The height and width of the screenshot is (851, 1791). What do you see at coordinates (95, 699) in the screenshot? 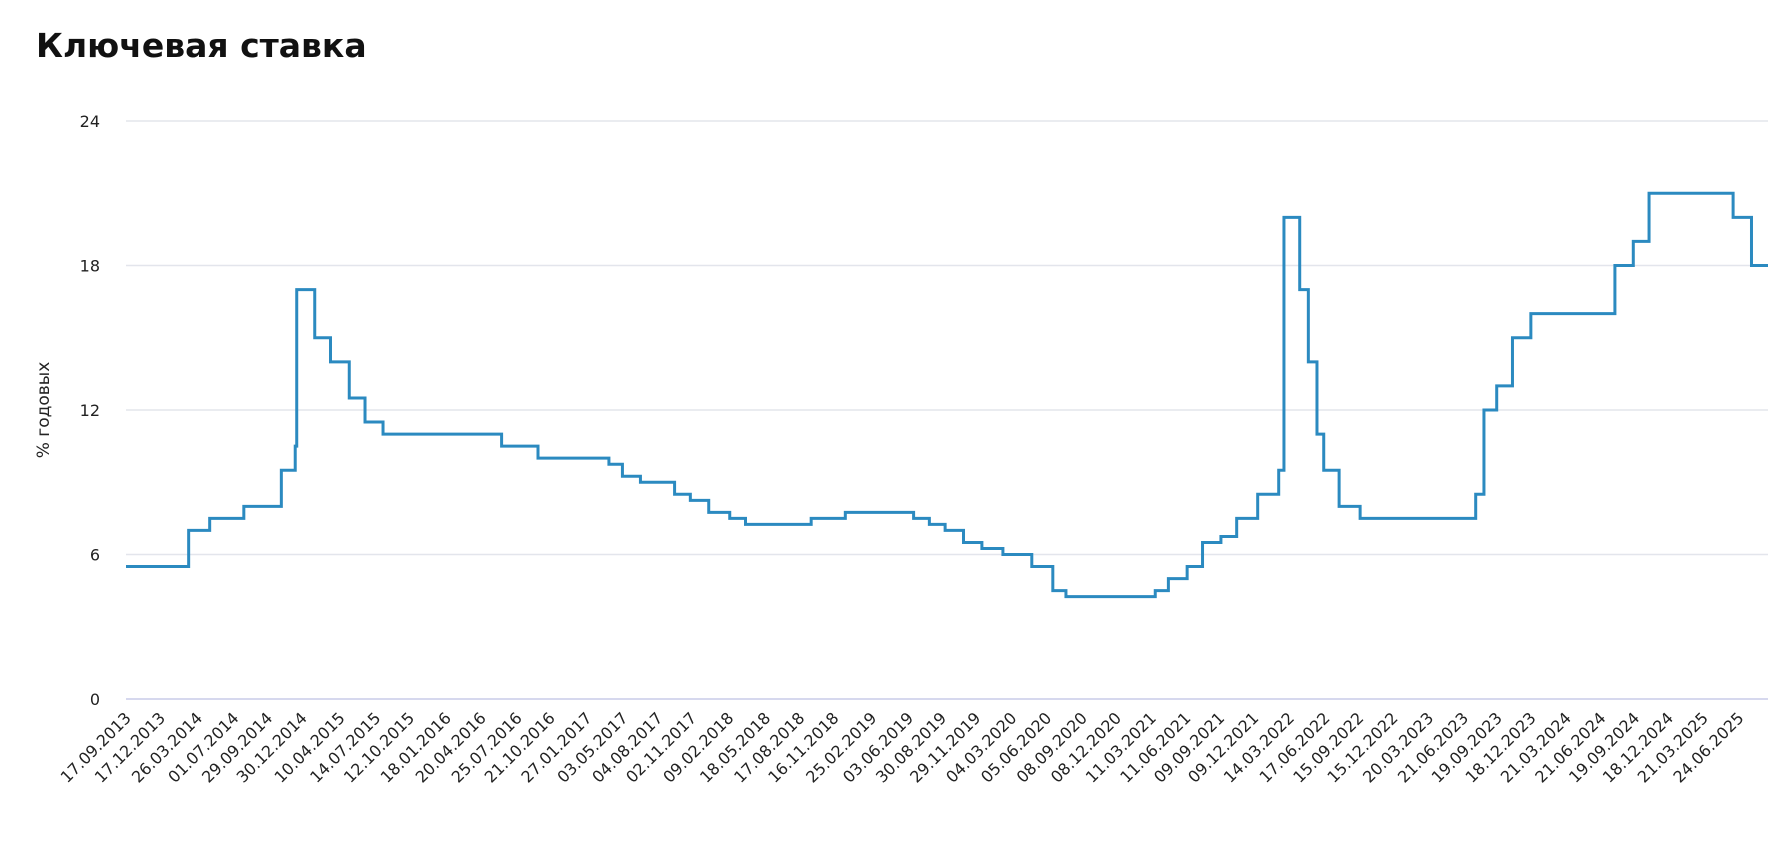
I see `y-tick-label: 0` at bounding box center [95, 699].